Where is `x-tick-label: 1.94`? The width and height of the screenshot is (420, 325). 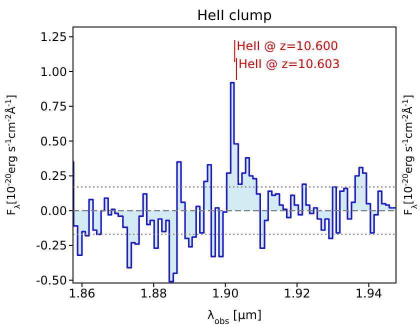 x-tick-label: 1.94 is located at coordinates (368, 293).